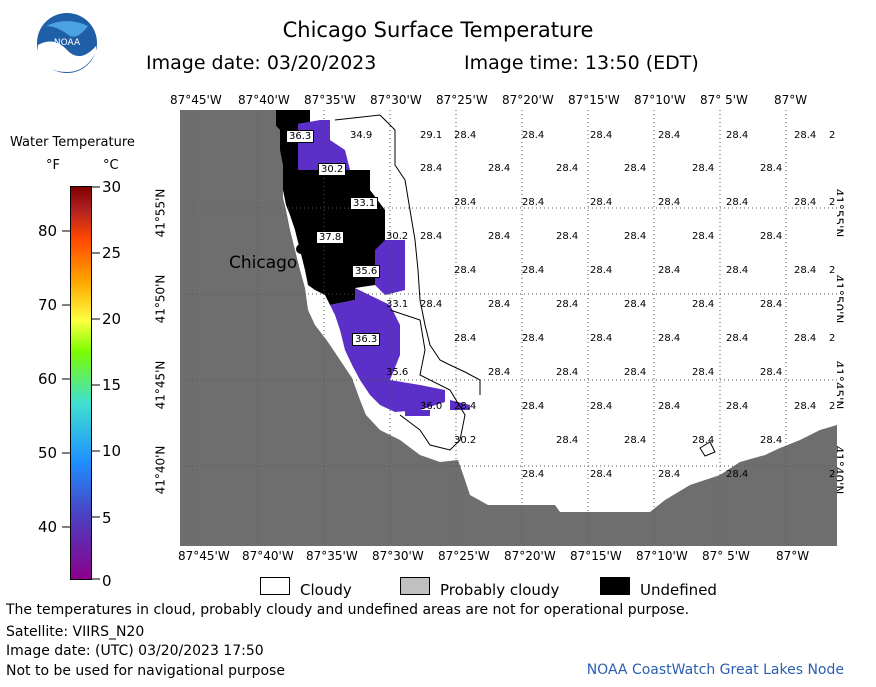 Image resolution: width=876 pixels, height=687 pixels. I want to click on lon-label: 87°20'W, so click(530, 556).